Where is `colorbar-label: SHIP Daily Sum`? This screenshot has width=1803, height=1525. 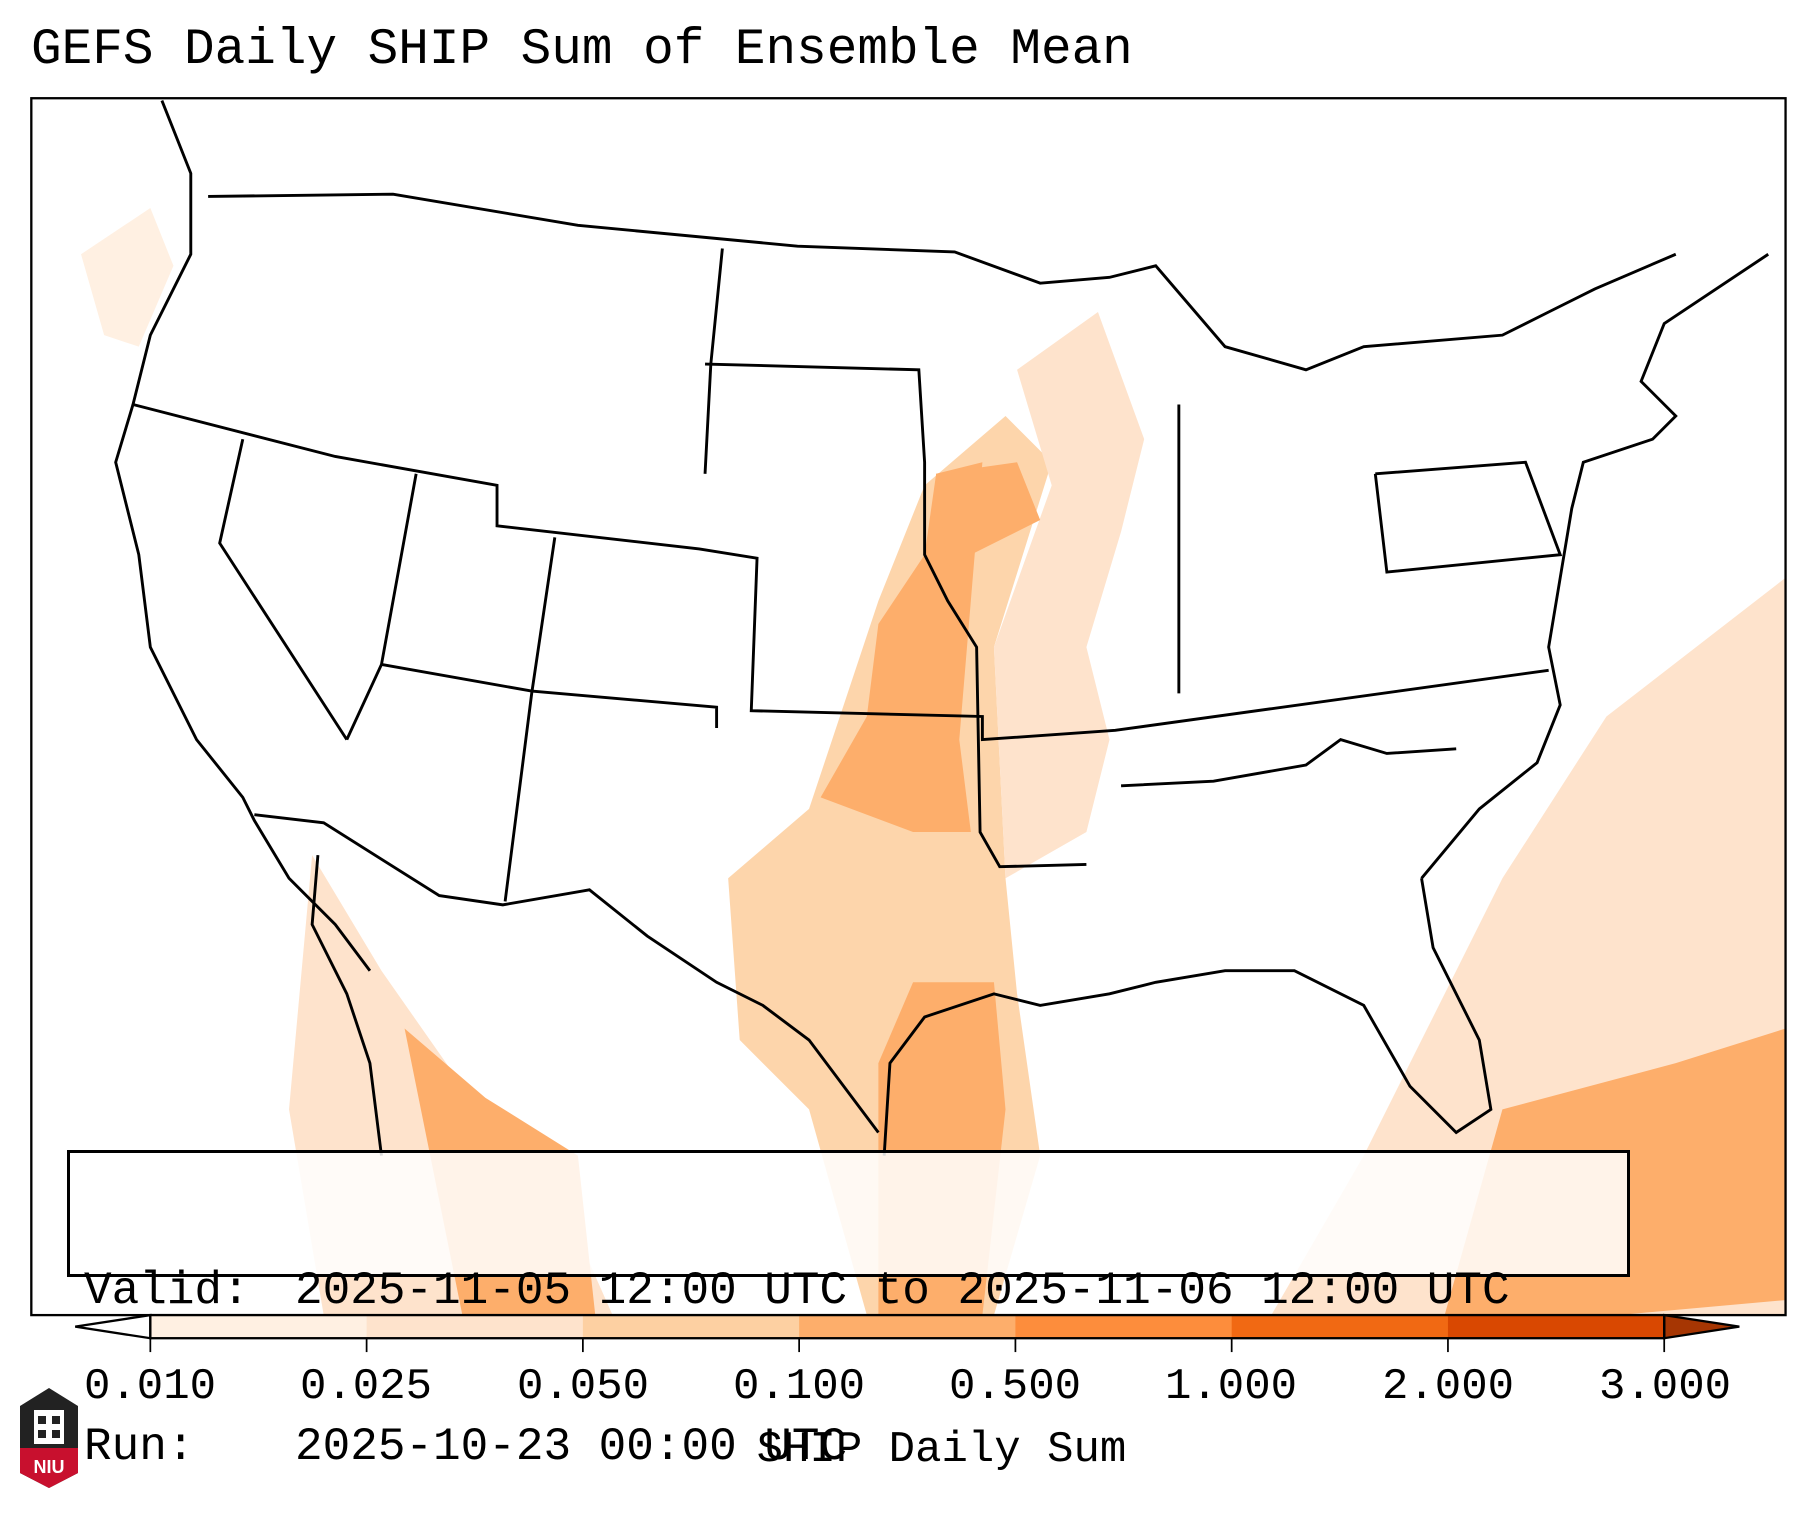 colorbar-label: SHIP Daily Sum is located at coordinates (941, 1450).